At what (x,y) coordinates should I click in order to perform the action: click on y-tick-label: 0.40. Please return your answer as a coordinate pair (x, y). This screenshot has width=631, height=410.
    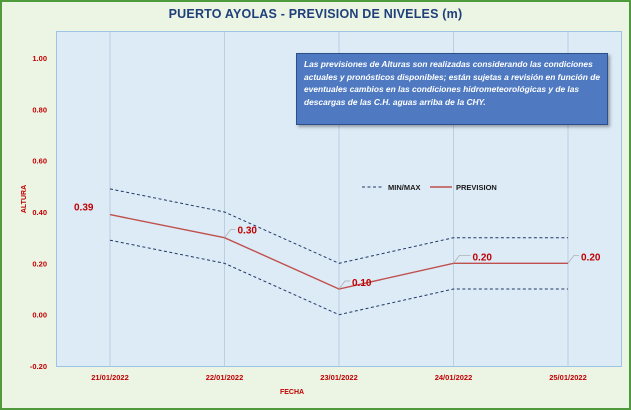
    Looking at the image, I should click on (39, 212).